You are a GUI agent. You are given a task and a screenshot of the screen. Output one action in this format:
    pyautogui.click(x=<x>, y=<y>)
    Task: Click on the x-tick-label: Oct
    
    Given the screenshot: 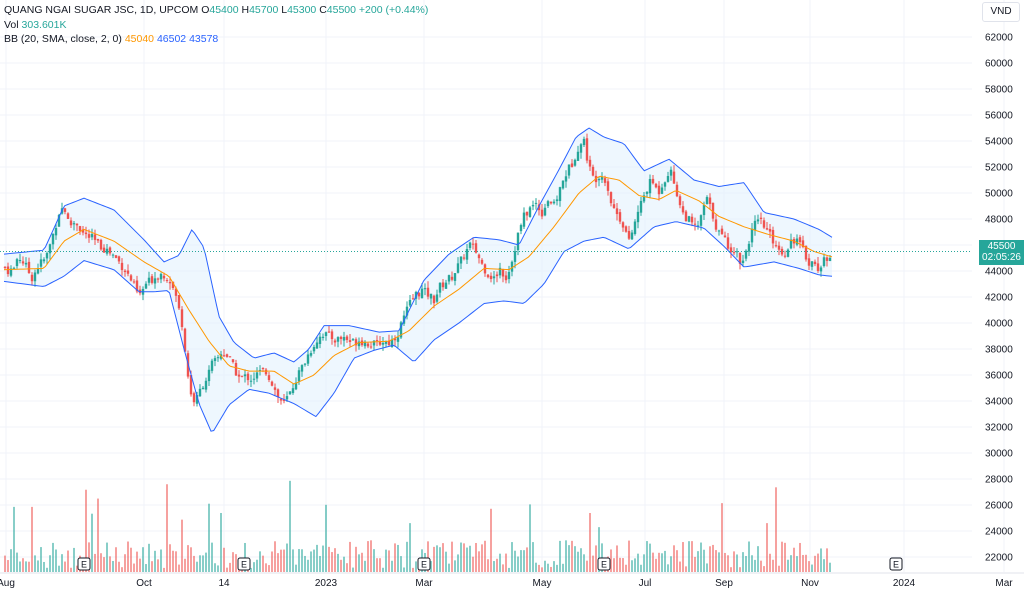 What is the action you would take?
    pyautogui.click(x=144, y=583)
    